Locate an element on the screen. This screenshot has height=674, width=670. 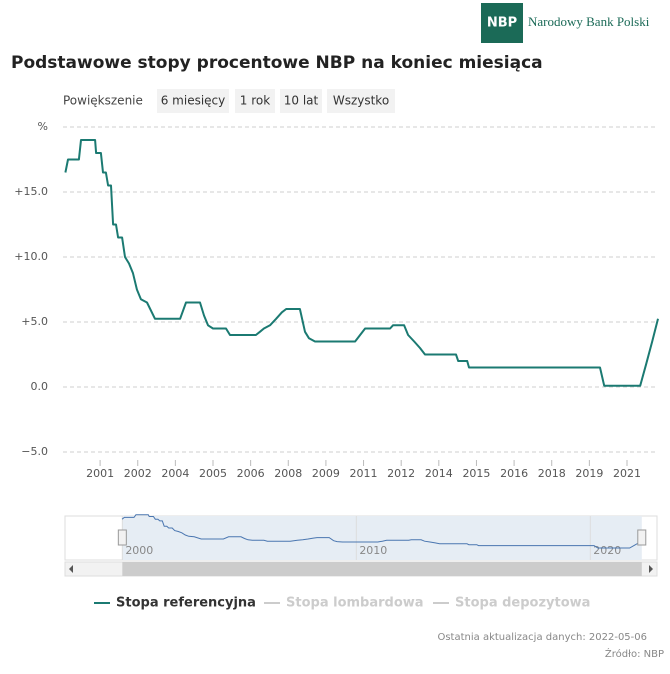
navigator-selection is located at coordinates (382, 538).